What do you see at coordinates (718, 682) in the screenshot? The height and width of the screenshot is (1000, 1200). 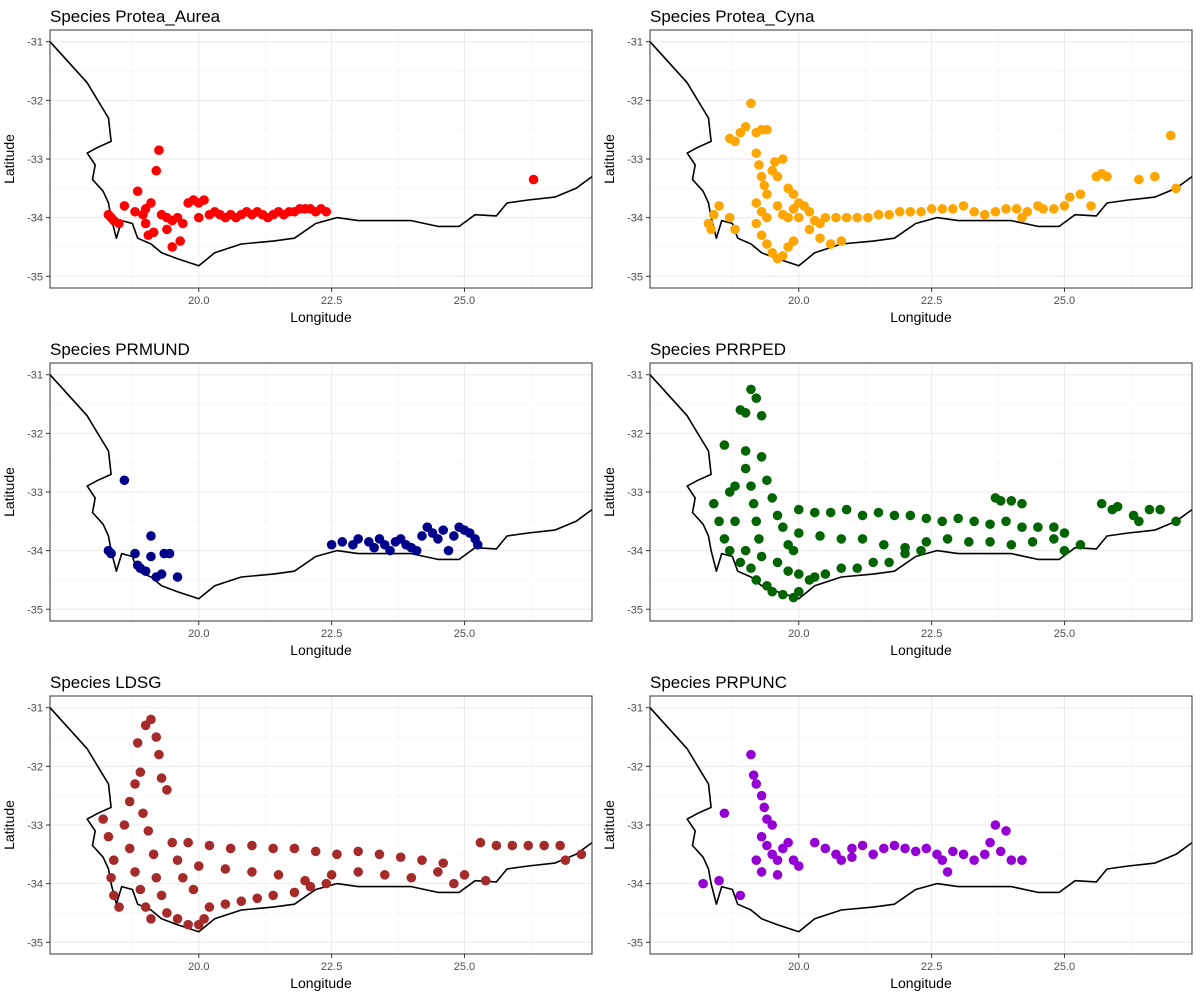 I see `panel-title: Species PRPUNC` at bounding box center [718, 682].